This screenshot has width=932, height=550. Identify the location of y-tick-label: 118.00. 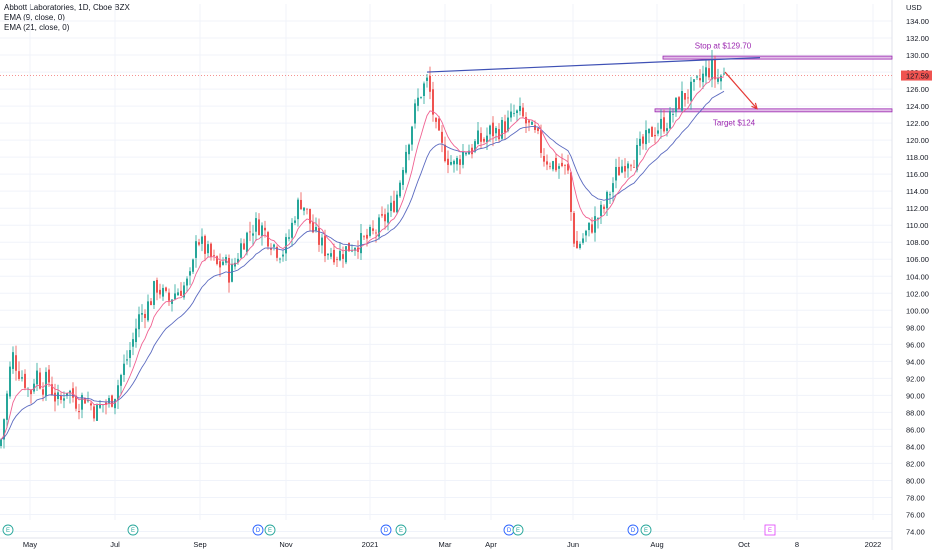
(917, 157).